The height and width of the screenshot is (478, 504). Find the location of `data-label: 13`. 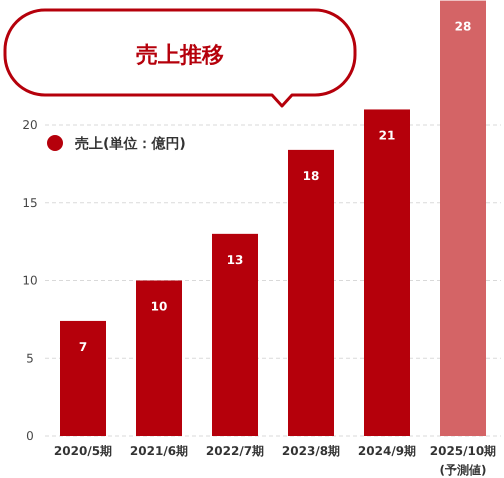

data-label: 13 is located at coordinates (235, 259).